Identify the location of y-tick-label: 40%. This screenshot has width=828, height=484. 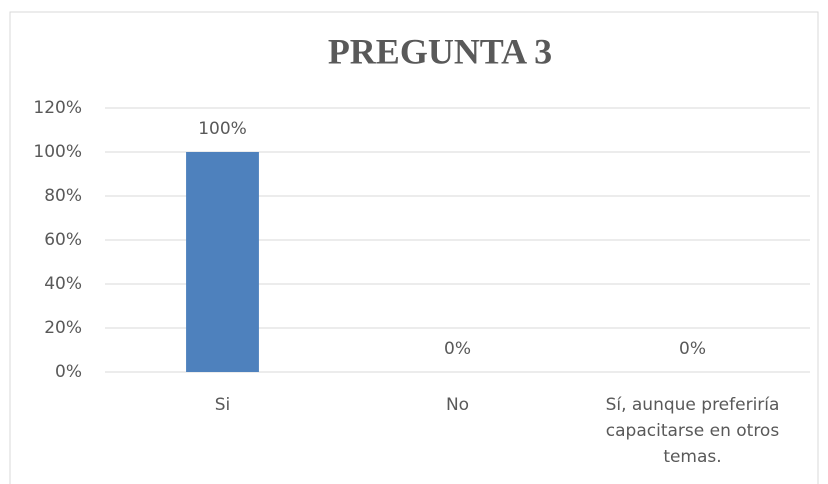
(63, 284).